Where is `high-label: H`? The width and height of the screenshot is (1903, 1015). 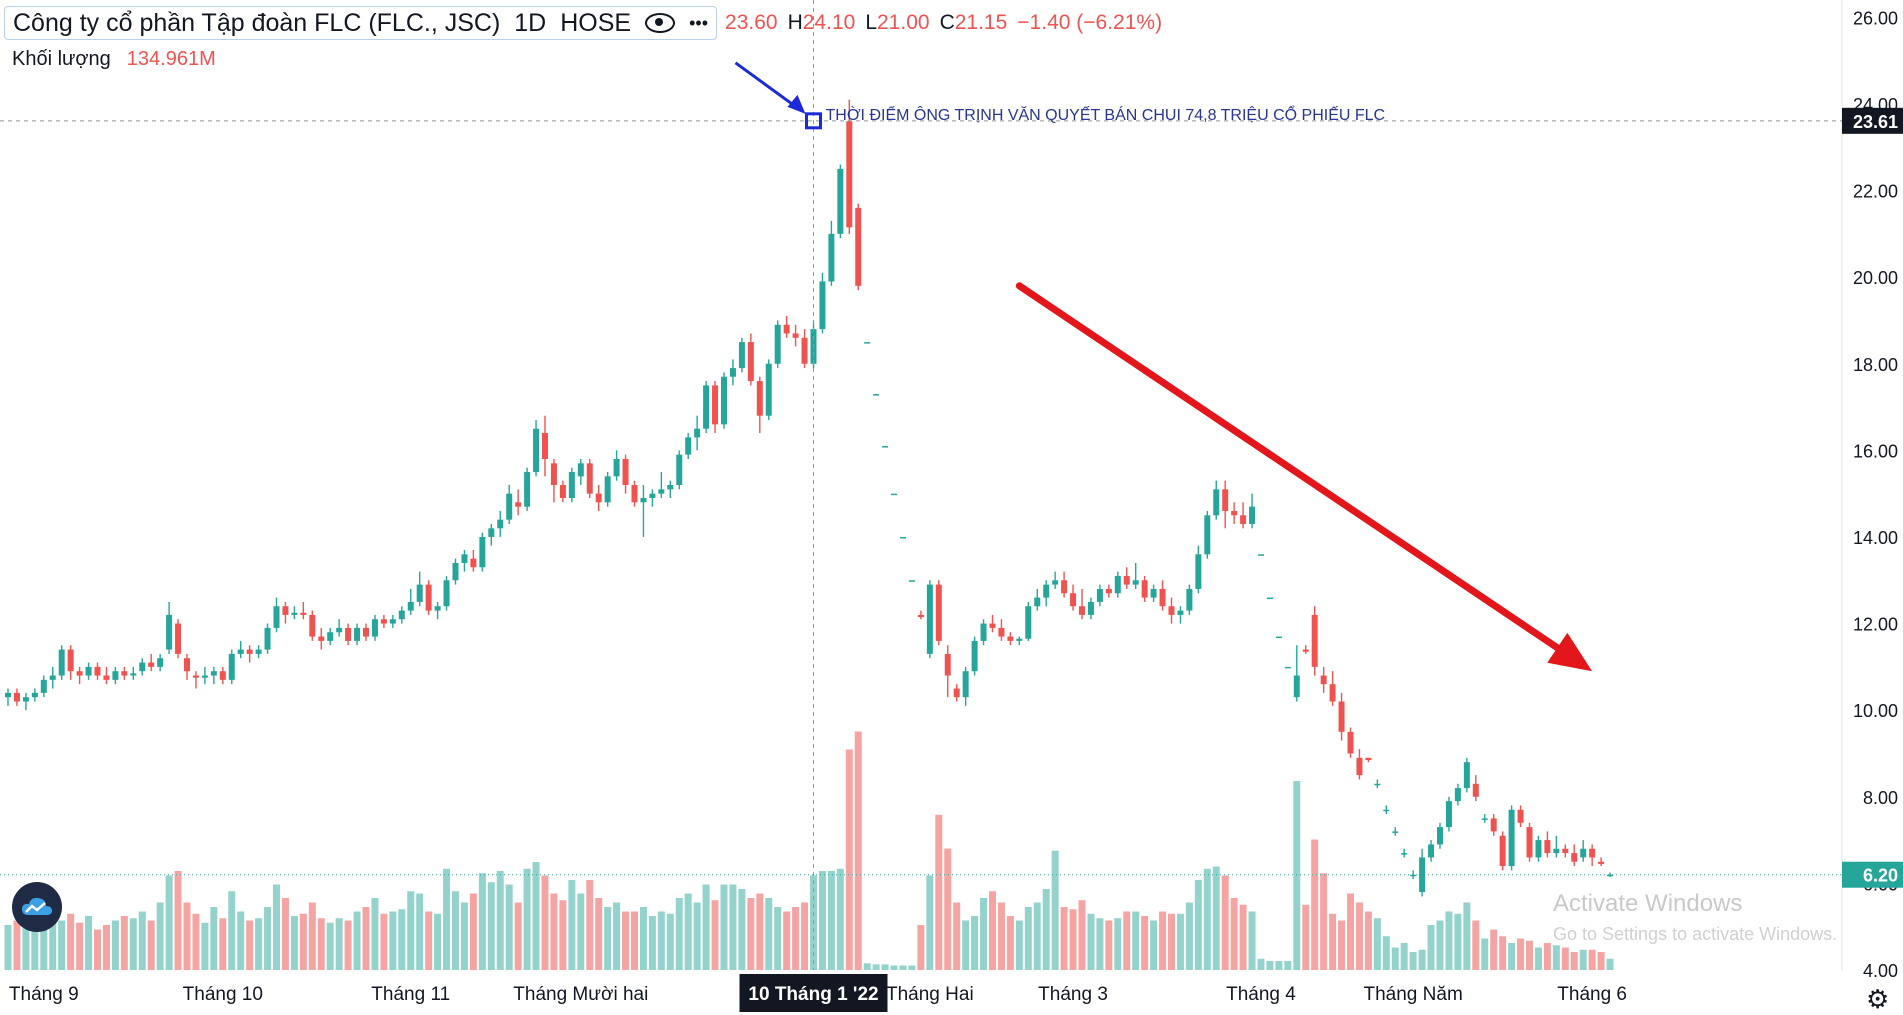 high-label: H is located at coordinates (795, 22).